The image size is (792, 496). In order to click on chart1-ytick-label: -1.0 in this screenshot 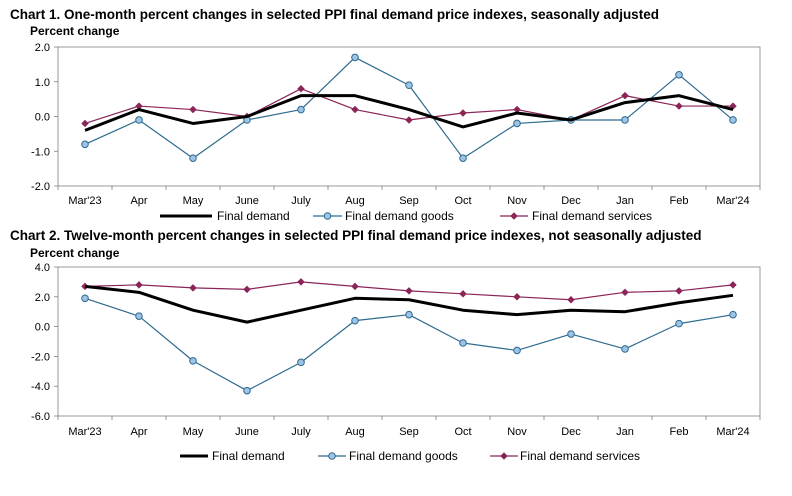, I will do `click(40, 152)`.